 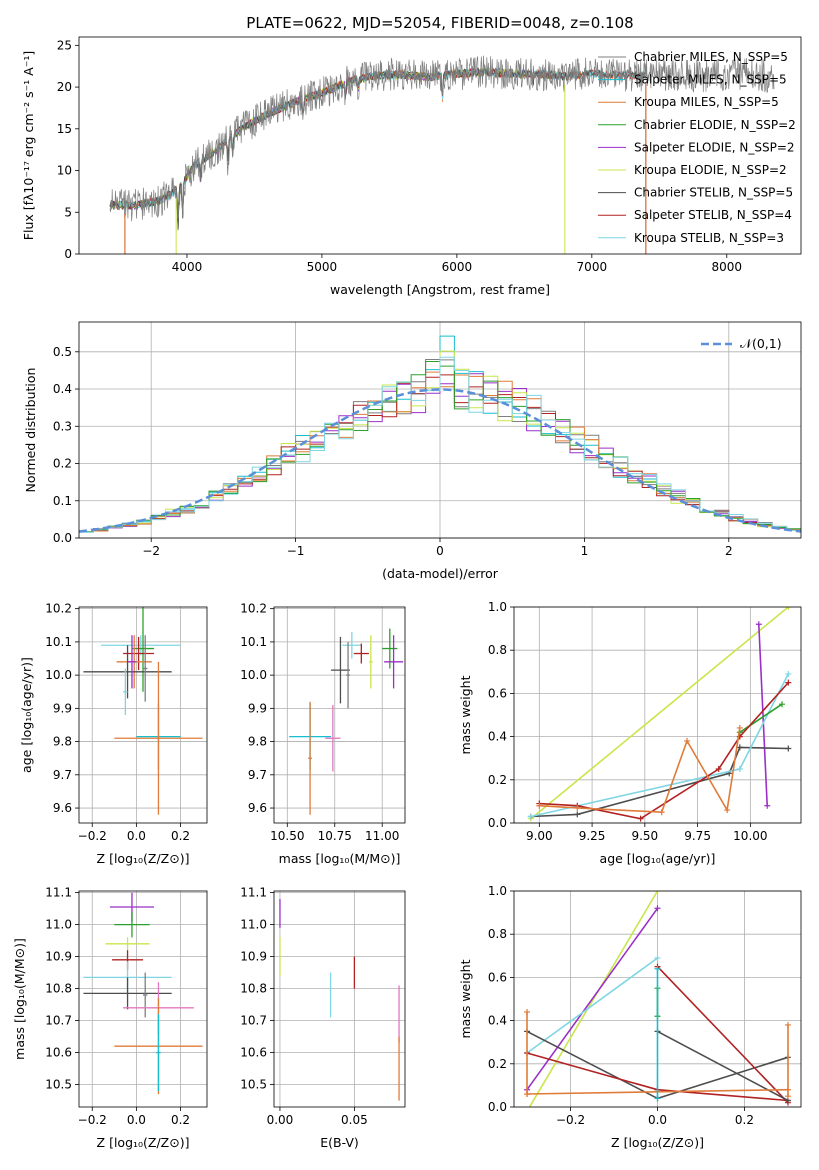 I want to click on x-tick-label-0: 0.00, so click(x=280, y=1120).